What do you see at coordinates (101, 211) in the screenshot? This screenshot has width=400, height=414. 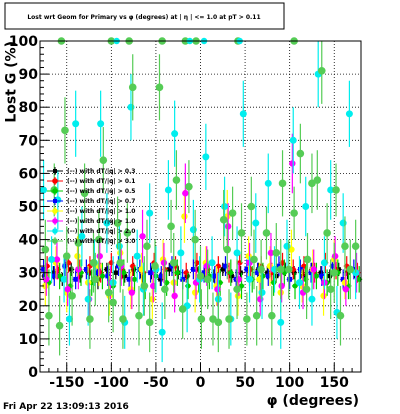 I see `legend-label: (--) with dT/|q| > 1.0` at bounding box center [101, 211].